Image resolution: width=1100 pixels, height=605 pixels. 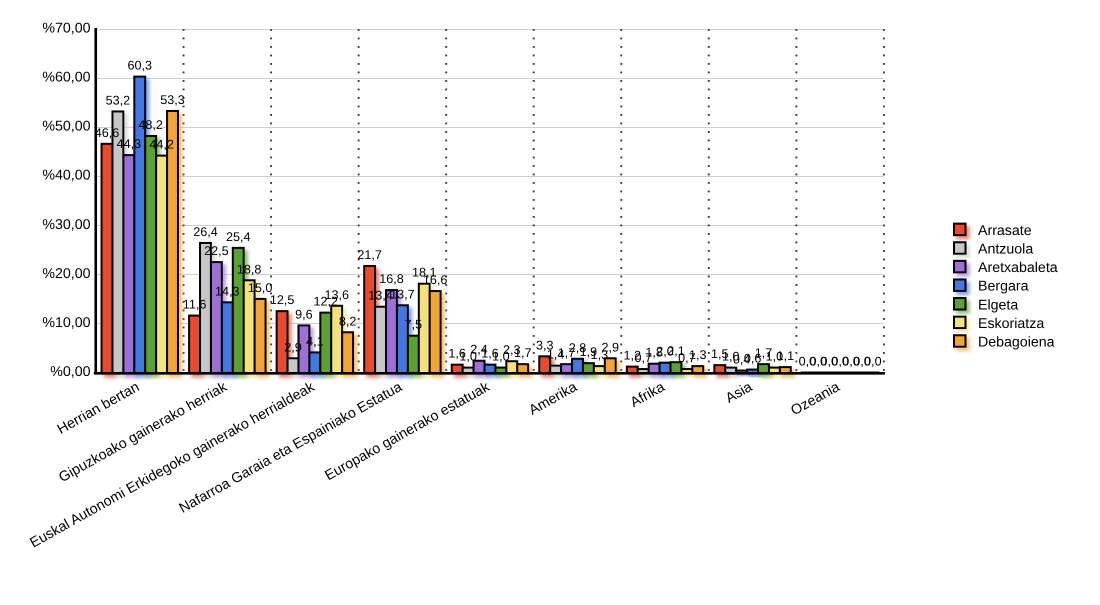 What do you see at coordinates (282, 300) in the screenshot?
I see `svg-text: 12,5` at bounding box center [282, 300].